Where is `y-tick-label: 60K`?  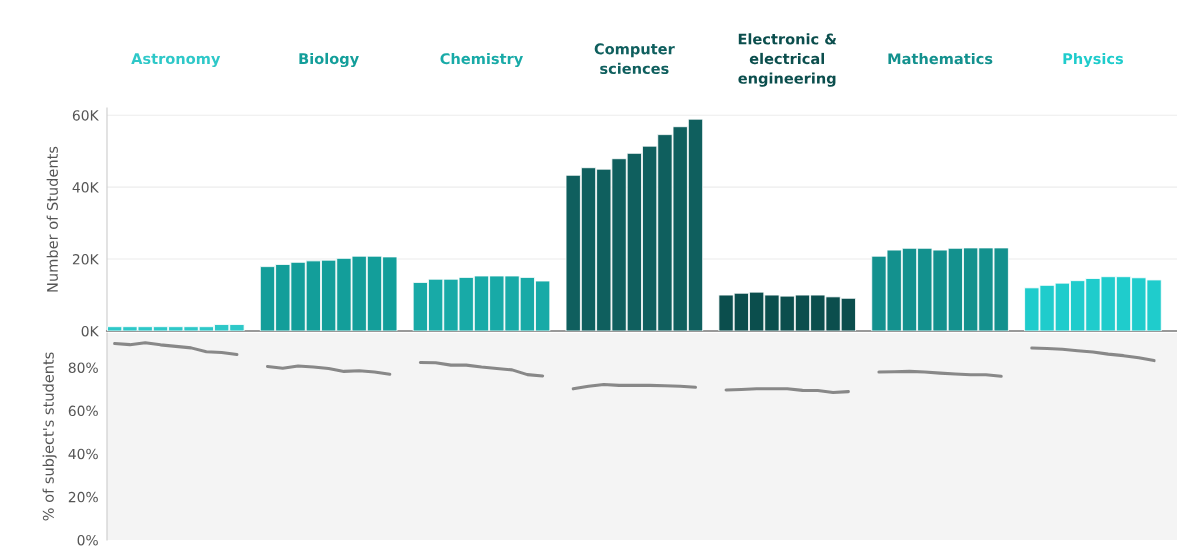 y-tick-label: 60K is located at coordinates (85, 115).